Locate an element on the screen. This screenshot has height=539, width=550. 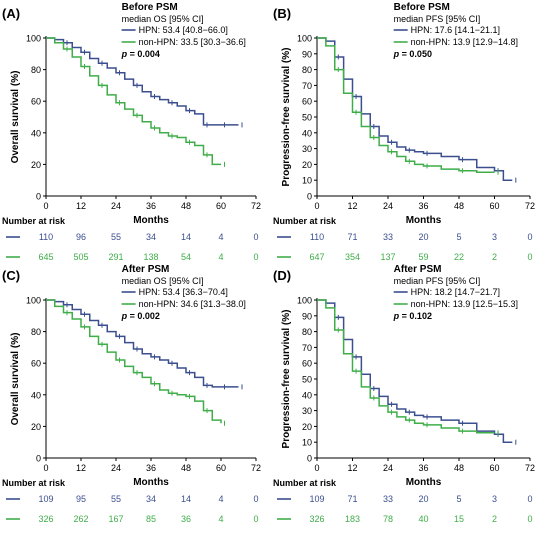
p-value: p = 0.002 is located at coordinates (140, 316).